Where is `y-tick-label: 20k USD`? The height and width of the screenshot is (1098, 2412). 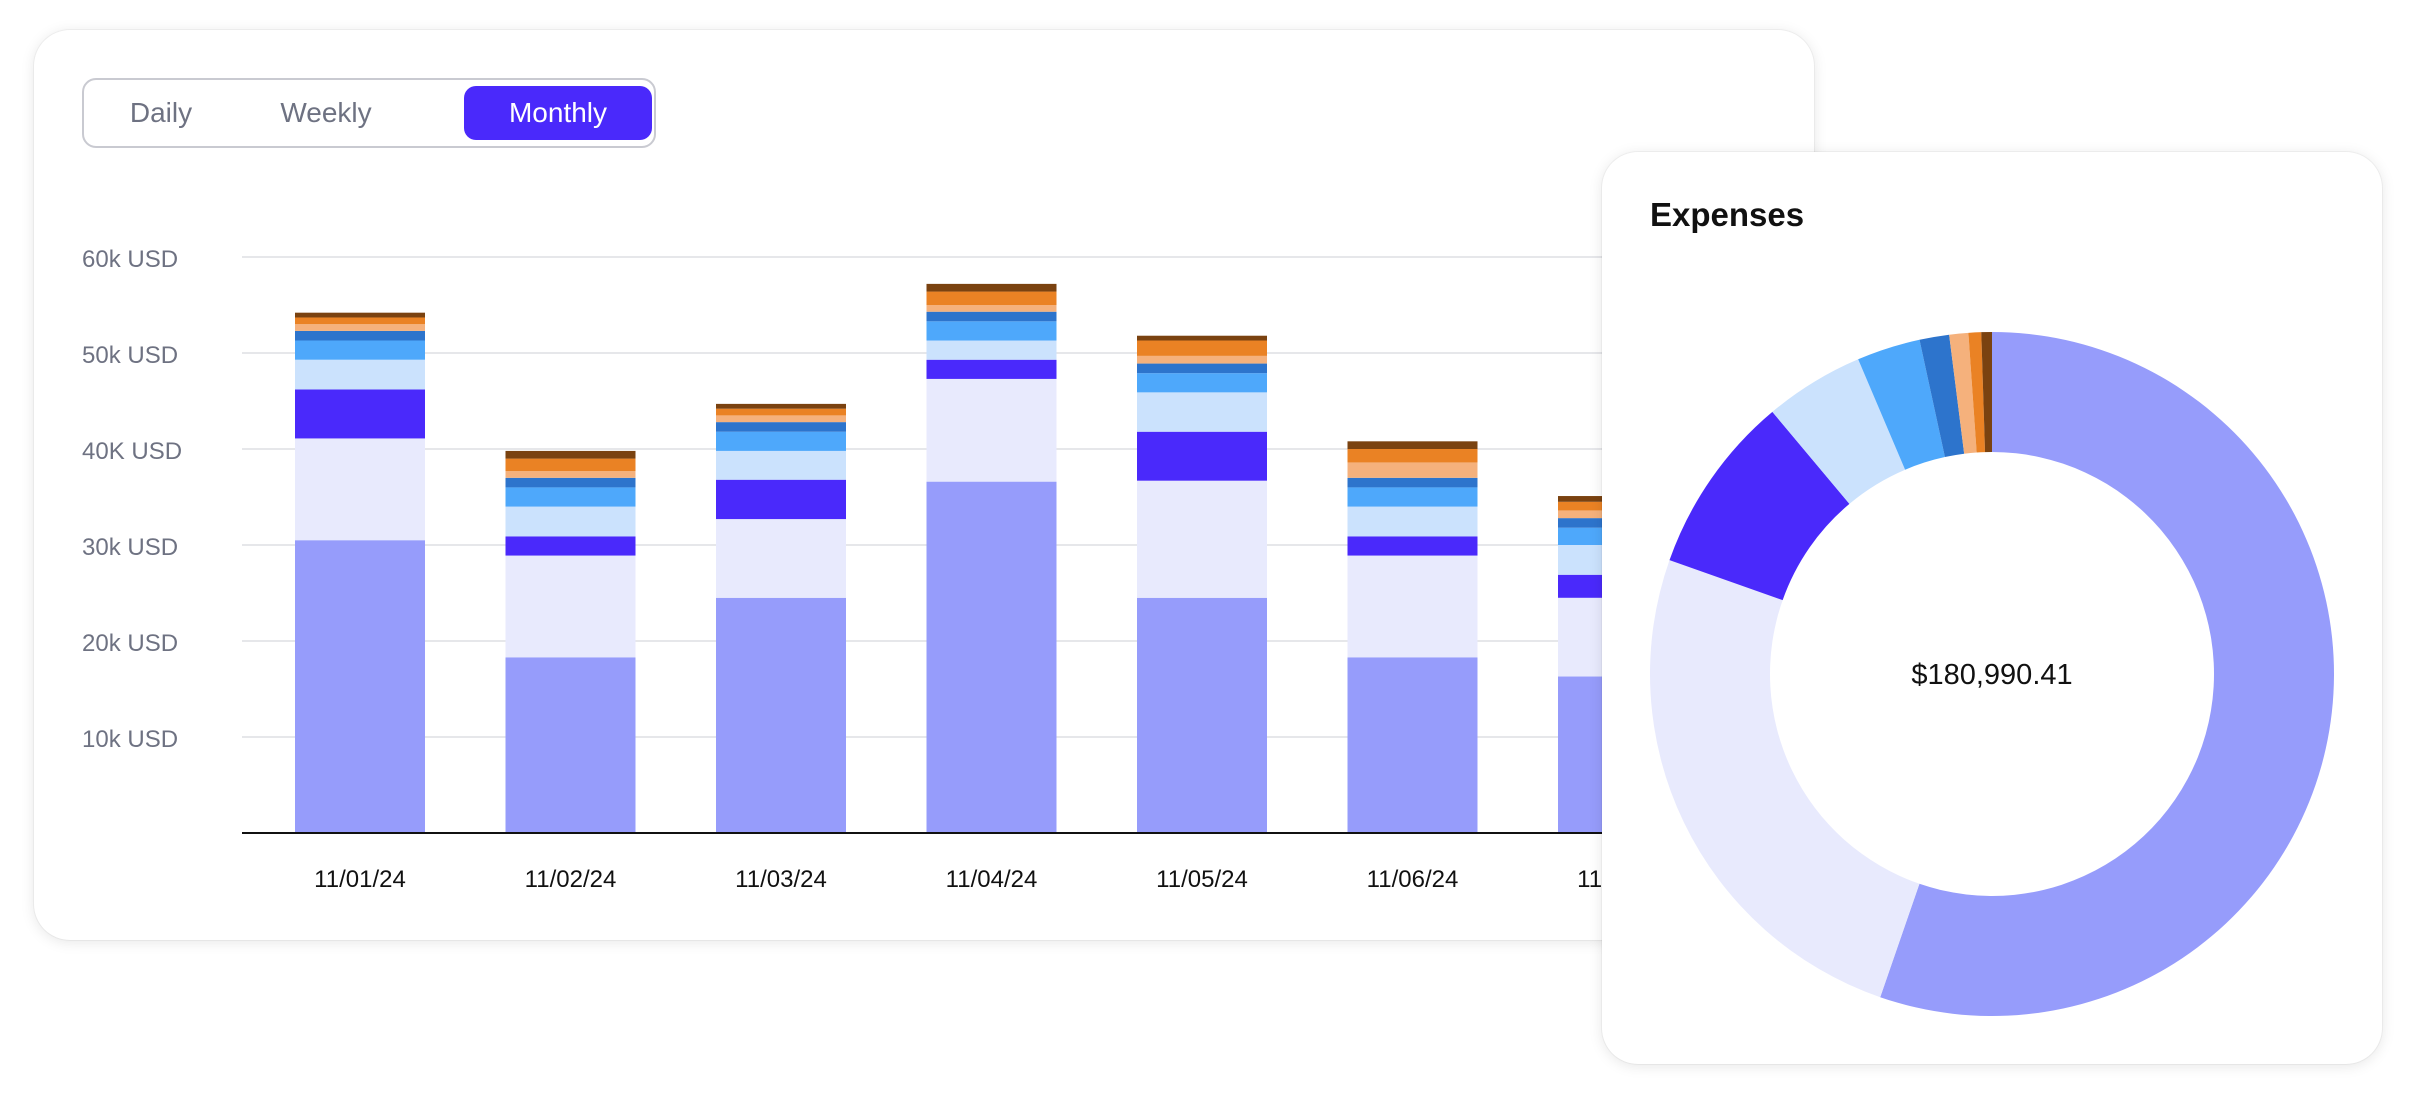 y-tick-label: 20k USD is located at coordinates (130, 643).